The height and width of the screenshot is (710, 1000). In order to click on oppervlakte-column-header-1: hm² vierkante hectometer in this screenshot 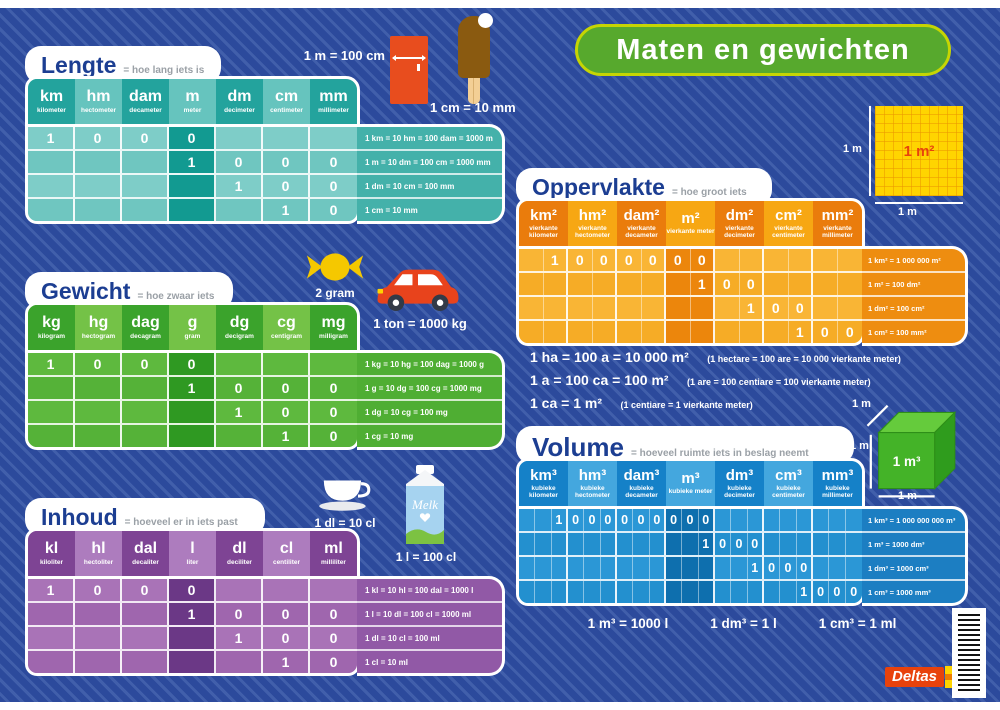, I will do `click(592, 223)`.